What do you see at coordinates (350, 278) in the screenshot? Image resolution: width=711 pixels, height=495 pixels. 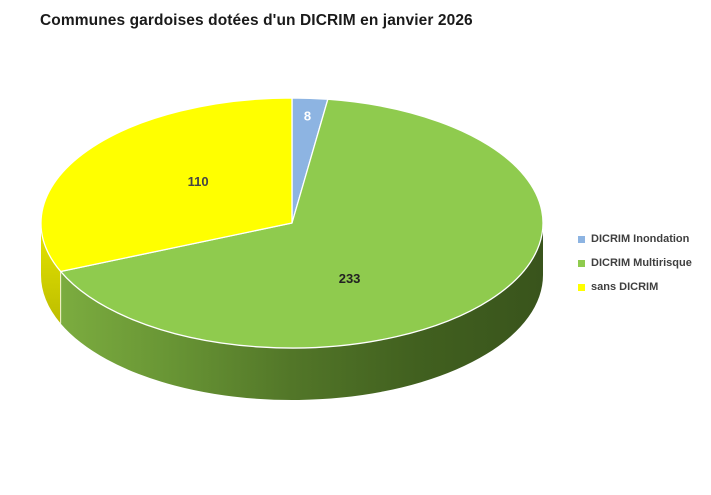 I see `data-label-dicrim-multirisque: 233` at bounding box center [350, 278].